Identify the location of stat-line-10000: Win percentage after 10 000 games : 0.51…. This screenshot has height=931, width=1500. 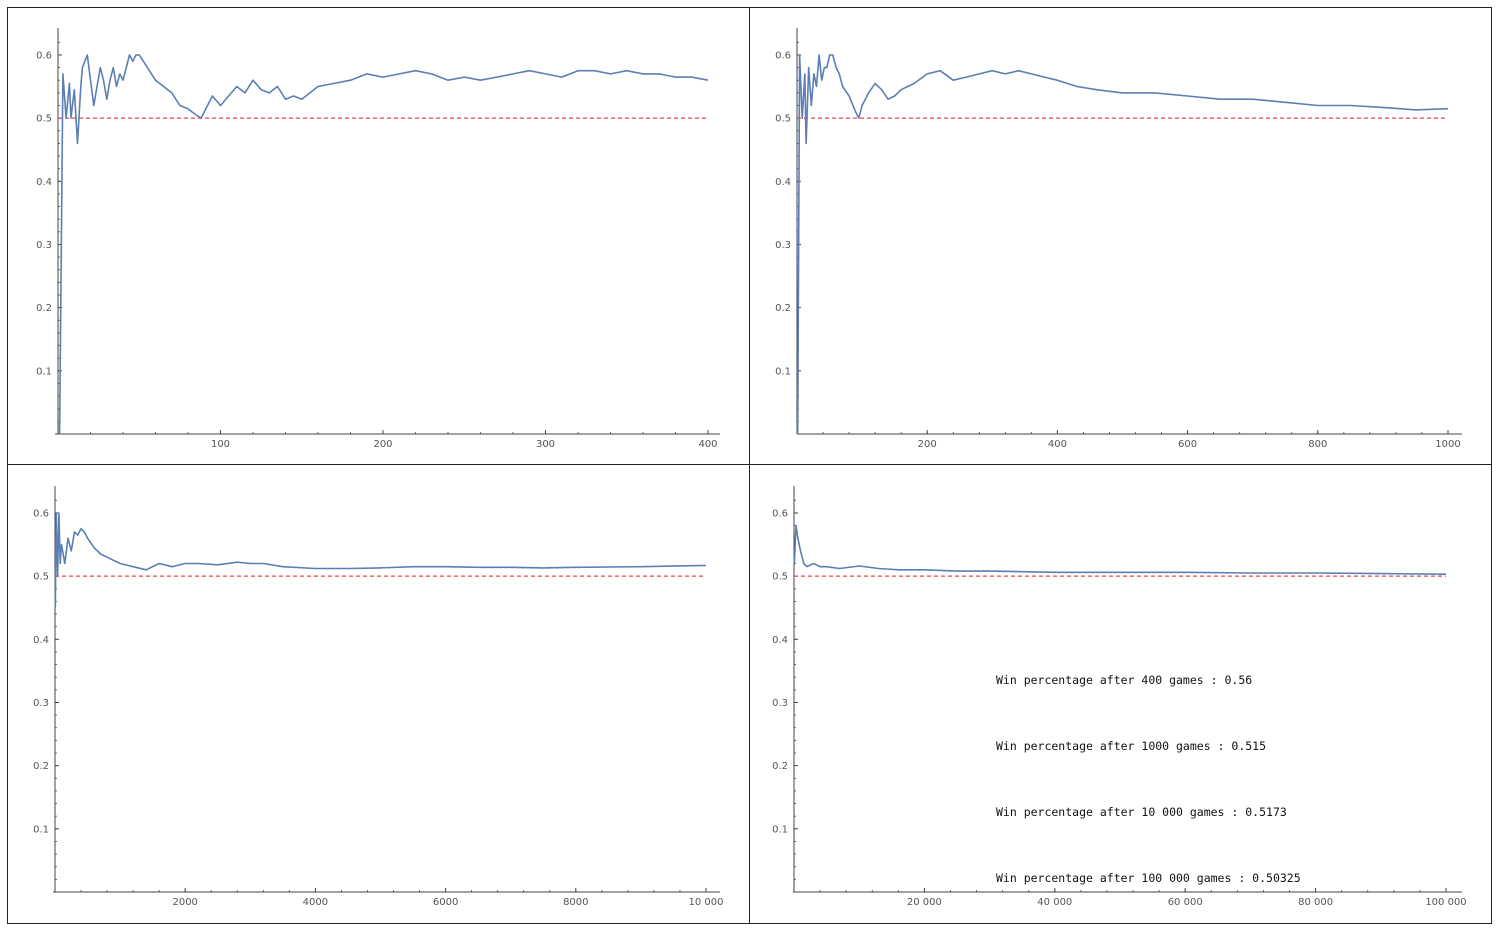
(1141, 812).